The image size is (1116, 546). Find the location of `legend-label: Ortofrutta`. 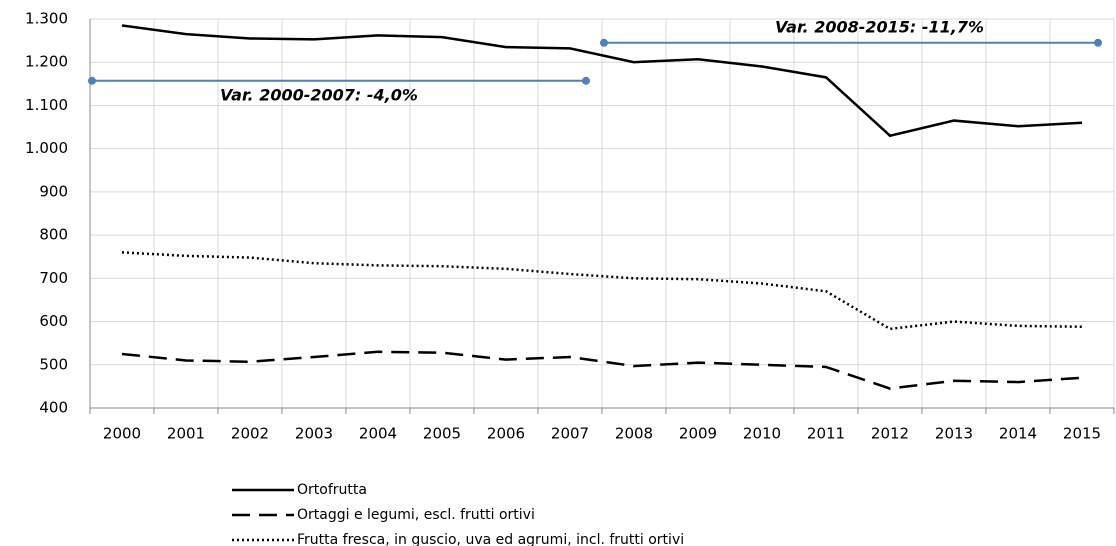

legend-label: Ortofrutta is located at coordinates (332, 490).